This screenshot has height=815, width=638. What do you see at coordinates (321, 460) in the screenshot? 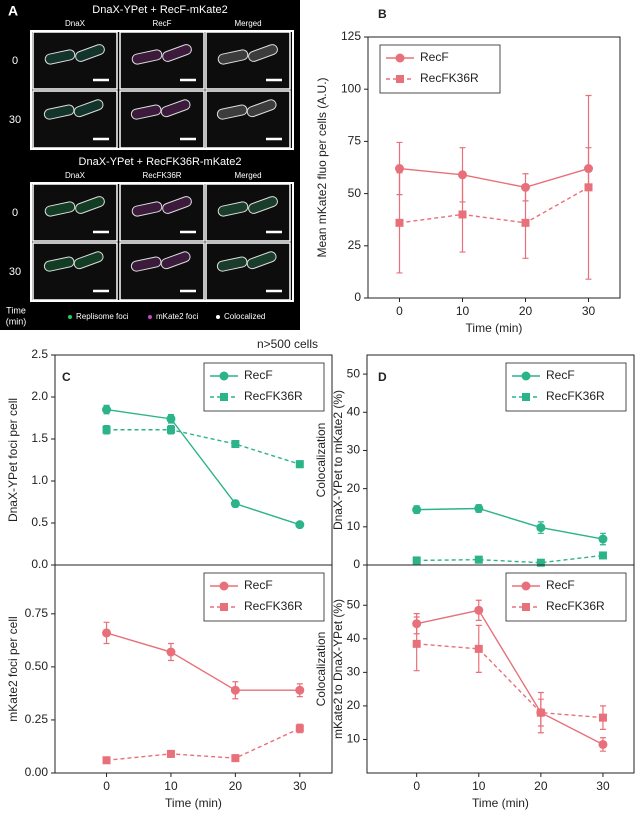
I see `y-axis-label: Colocalization` at bounding box center [321, 460].